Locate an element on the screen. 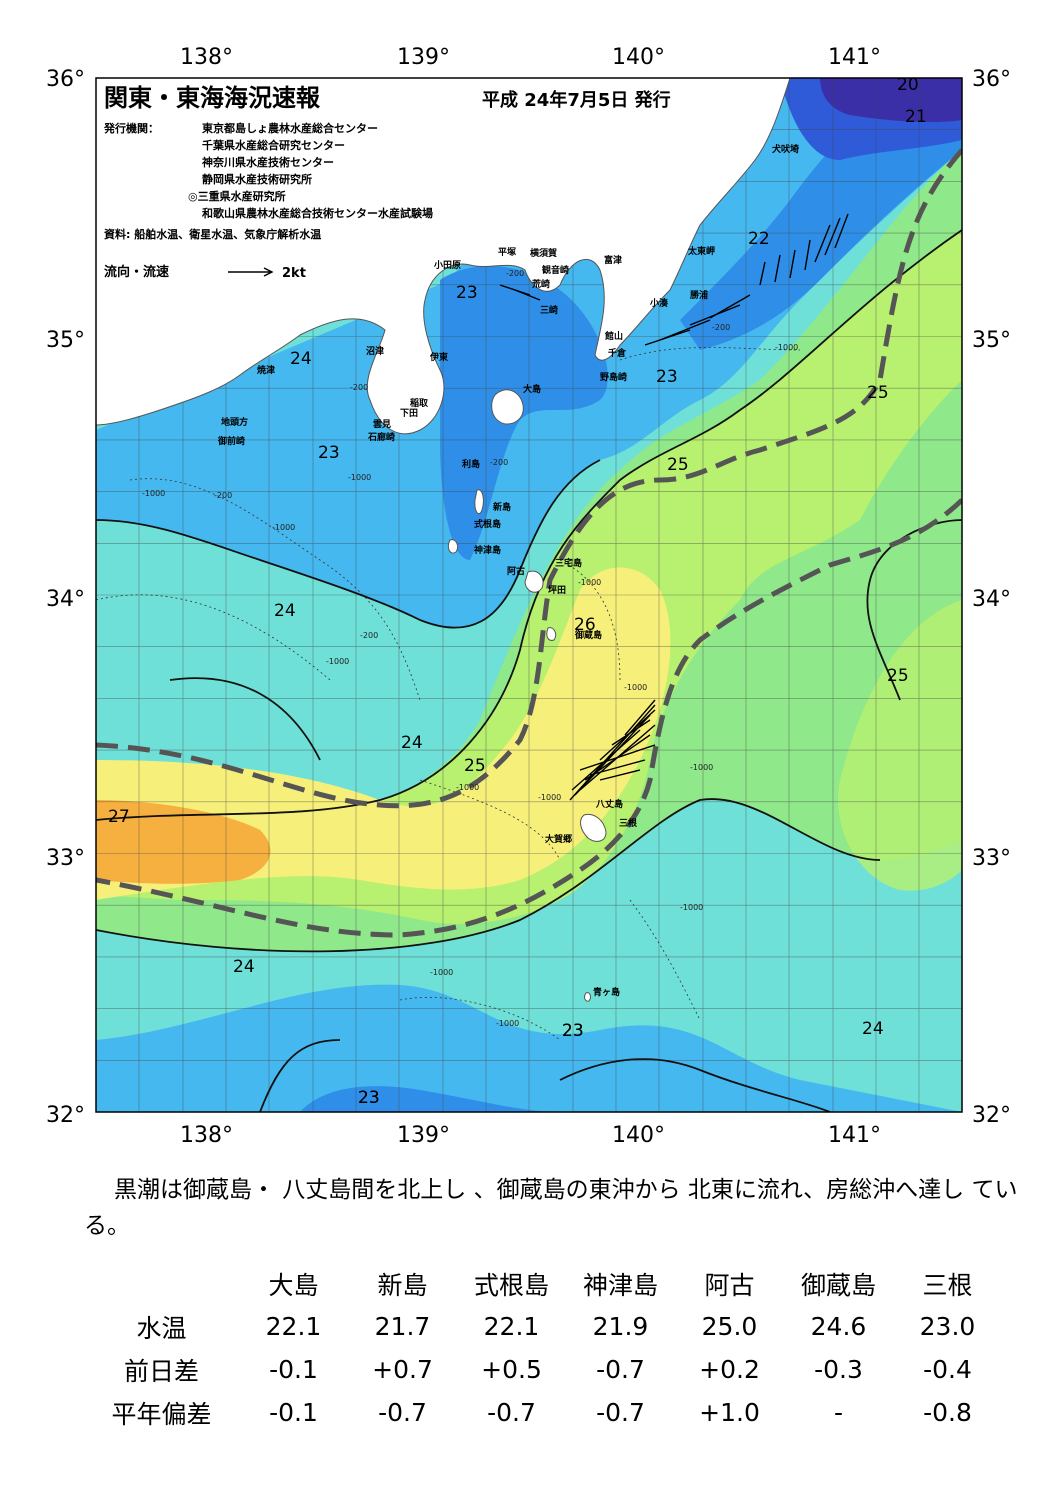 The height and width of the screenshot is (1503, 1064). table-cell: 21.9 is located at coordinates (620, 1326).